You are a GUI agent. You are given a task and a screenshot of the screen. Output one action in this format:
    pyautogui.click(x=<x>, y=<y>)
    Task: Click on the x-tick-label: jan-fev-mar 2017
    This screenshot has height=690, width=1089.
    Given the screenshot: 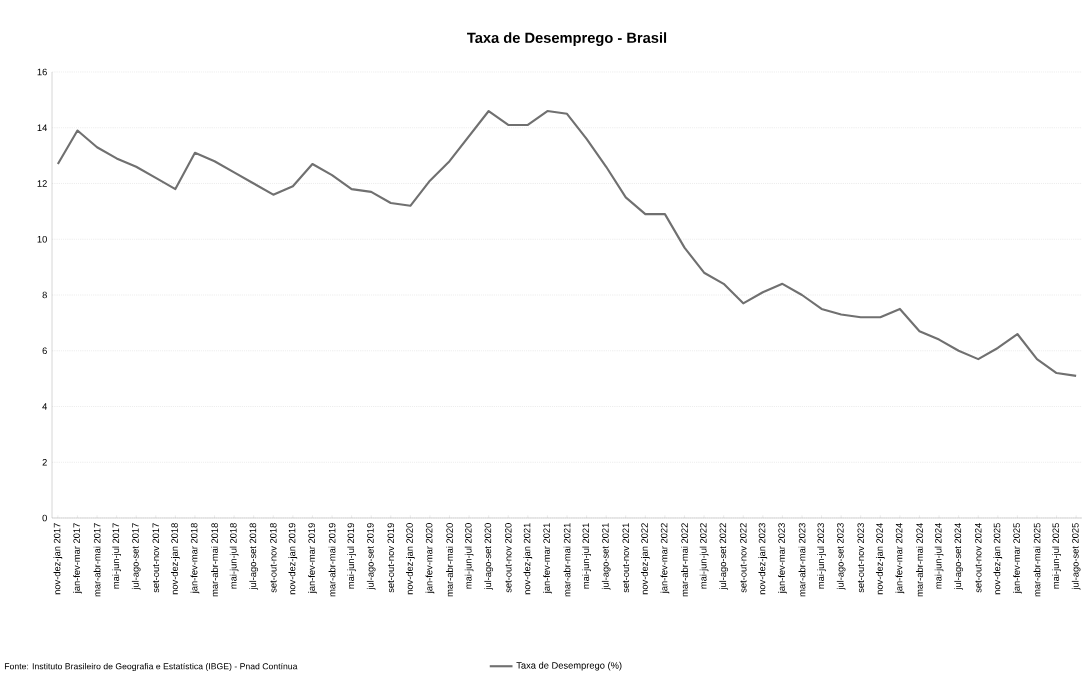 What is the action you would take?
    pyautogui.click(x=77, y=558)
    